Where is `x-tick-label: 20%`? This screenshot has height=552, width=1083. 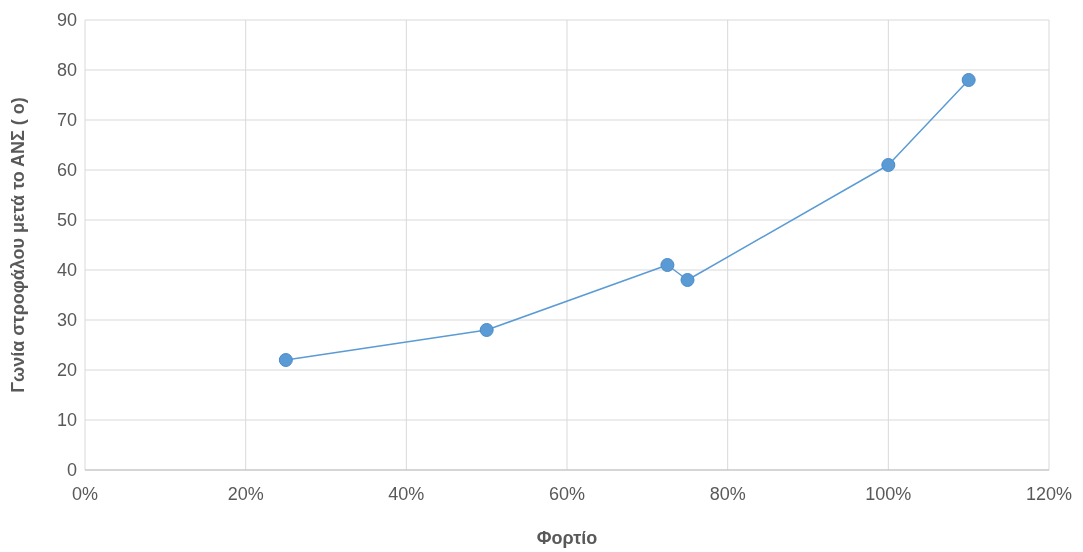 x-tick-label: 20% is located at coordinates (245, 494).